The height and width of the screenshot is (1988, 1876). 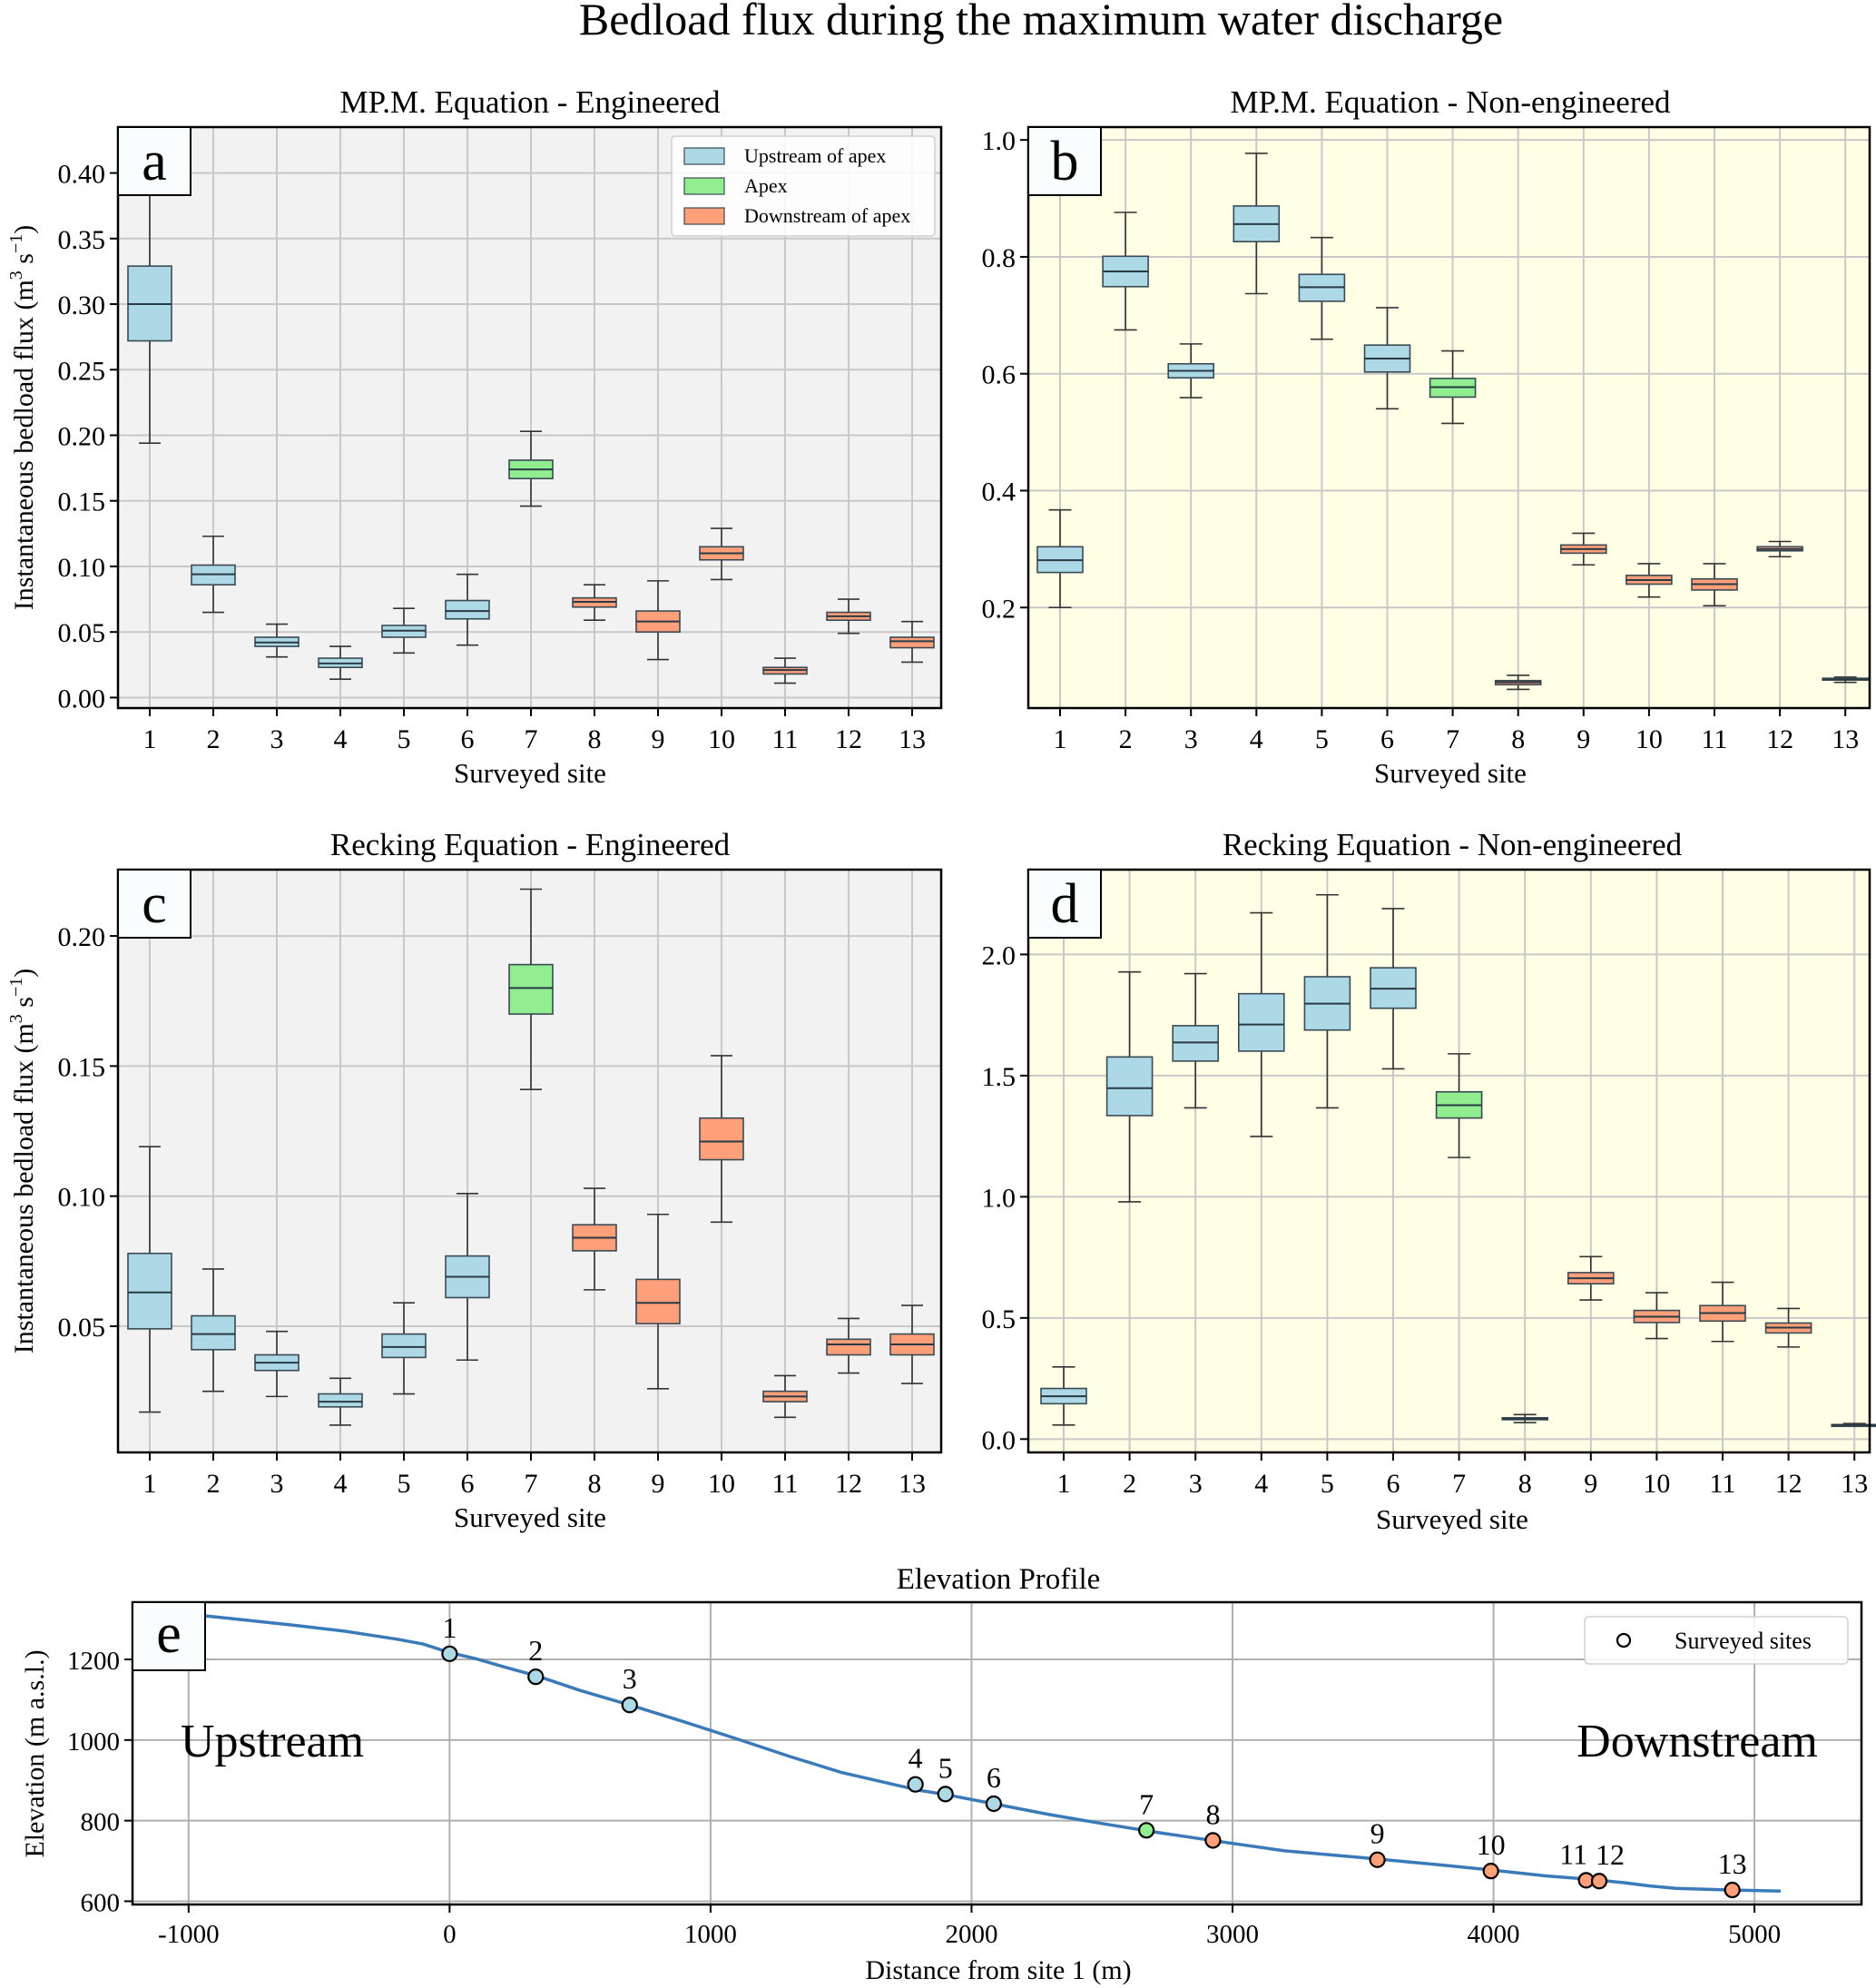 I want to click on panel-title: MP.M. Equation - Engineered, so click(x=531, y=102).